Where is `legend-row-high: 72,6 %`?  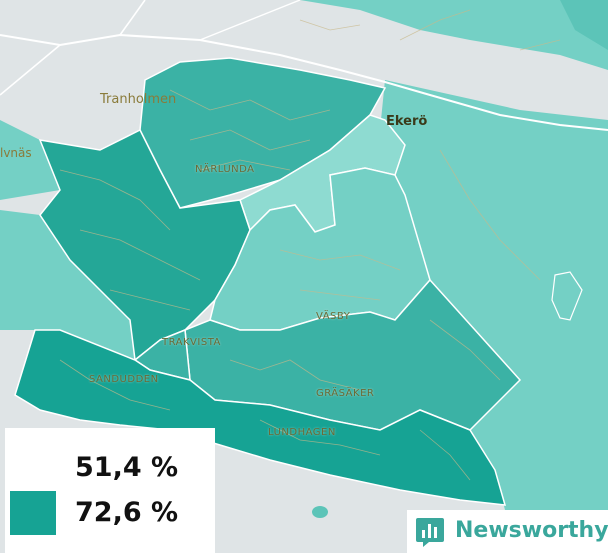 legend-row-high: 72,6 % is located at coordinates (110, 513).